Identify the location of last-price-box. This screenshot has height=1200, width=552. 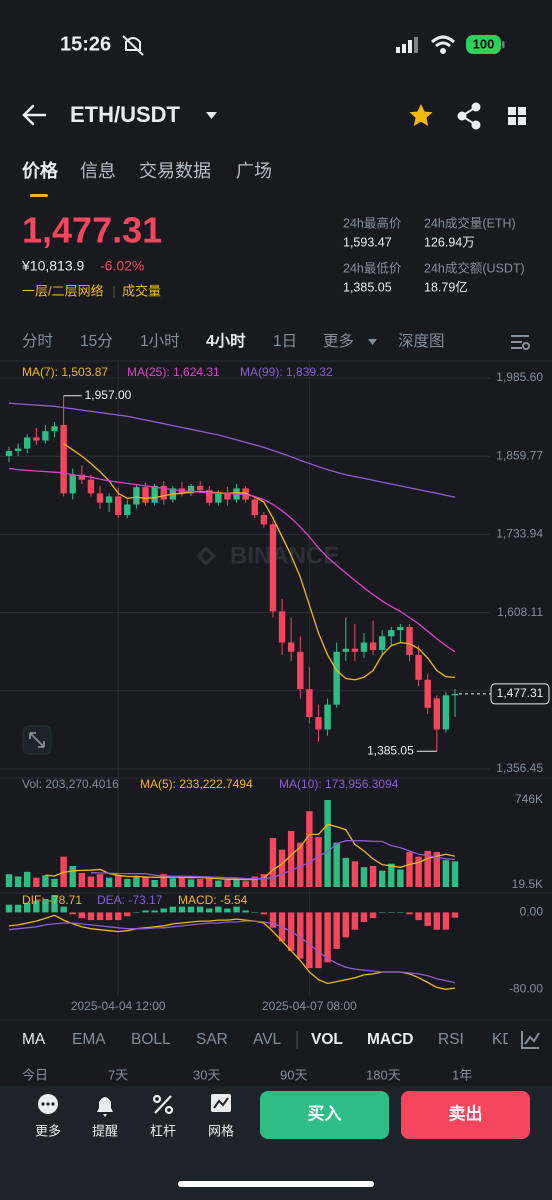
(520, 694).